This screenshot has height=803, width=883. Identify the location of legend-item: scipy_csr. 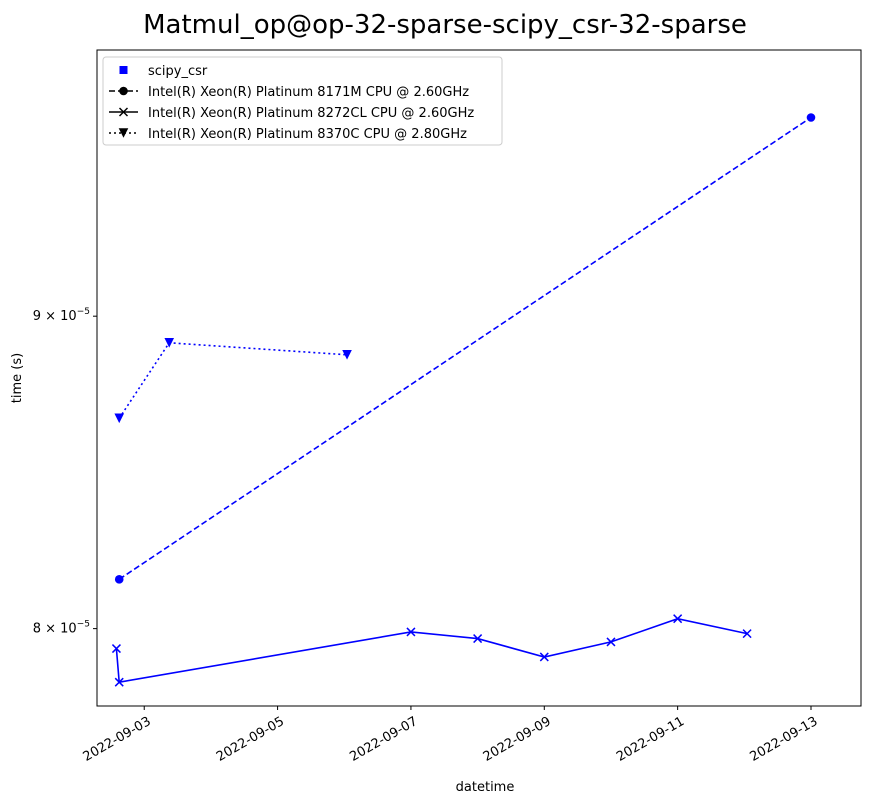
(163, 71).